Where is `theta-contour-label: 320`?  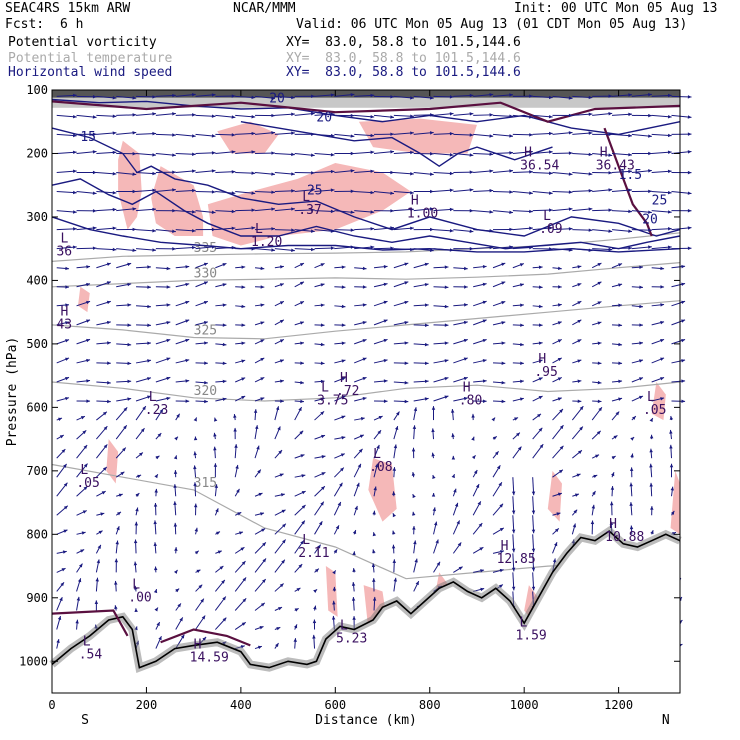 theta-contour-label: 320 is located at coordinates (205, 391).